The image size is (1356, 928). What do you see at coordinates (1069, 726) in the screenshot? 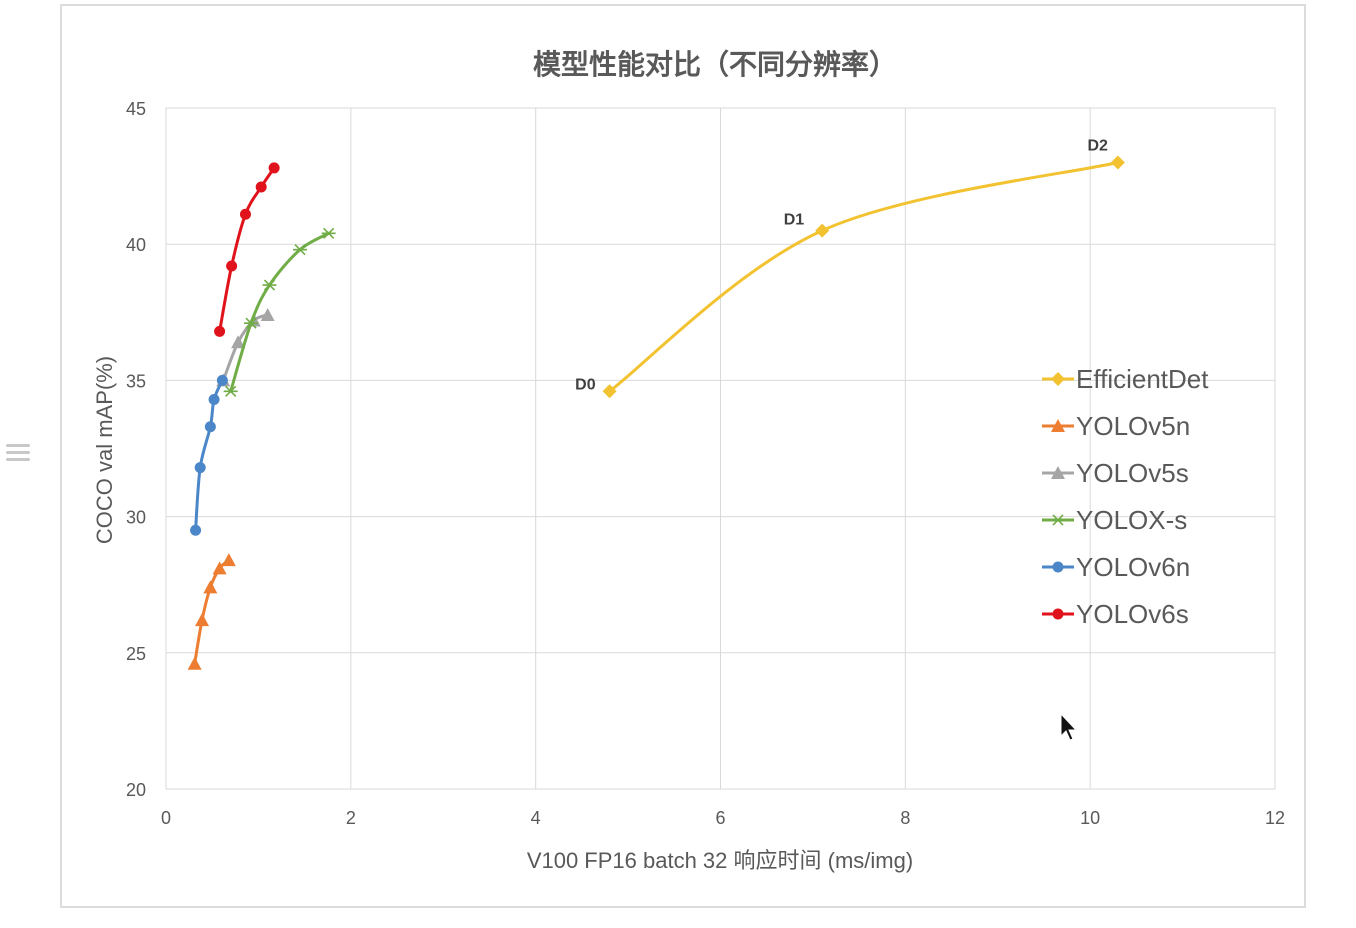
I see `cursor-icon` at bounding box center [1069, 726].